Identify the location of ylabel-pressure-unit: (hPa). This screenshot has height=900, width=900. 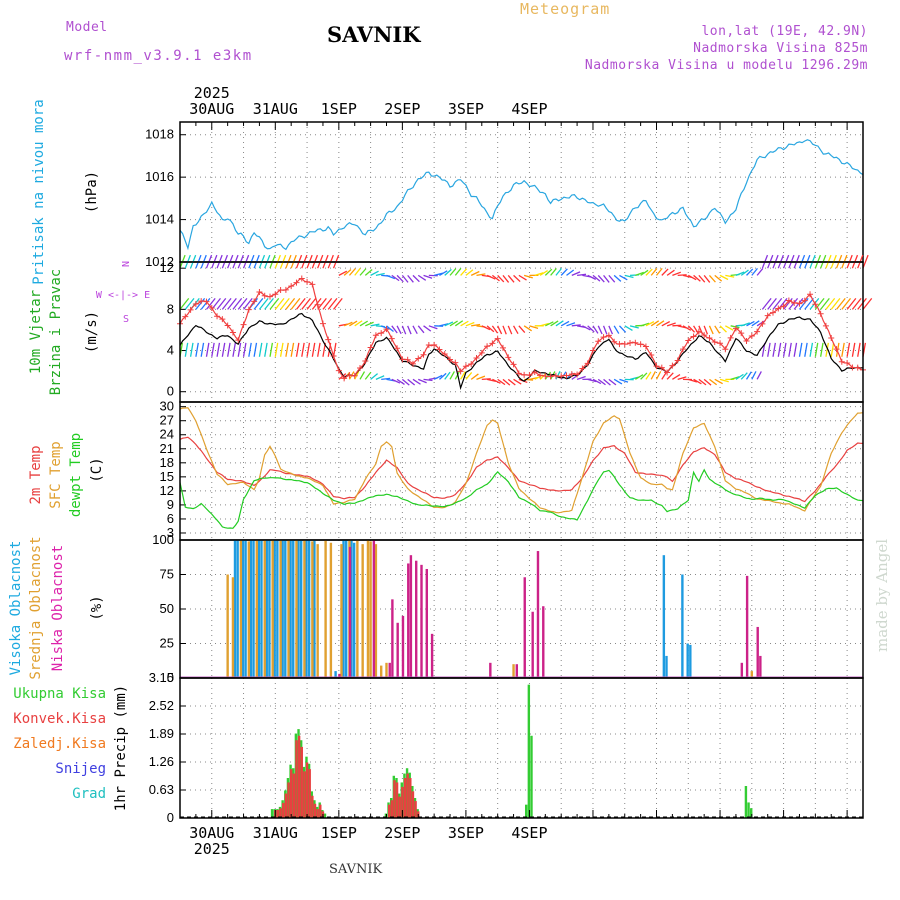
(92, 192).